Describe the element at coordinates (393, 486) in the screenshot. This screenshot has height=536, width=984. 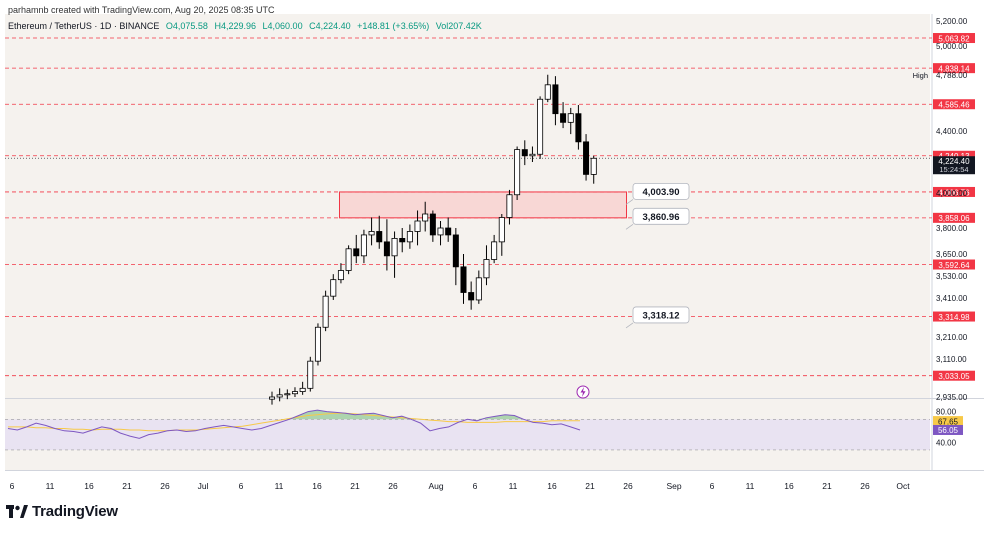
I see `time-tick-label: 26` at that location.